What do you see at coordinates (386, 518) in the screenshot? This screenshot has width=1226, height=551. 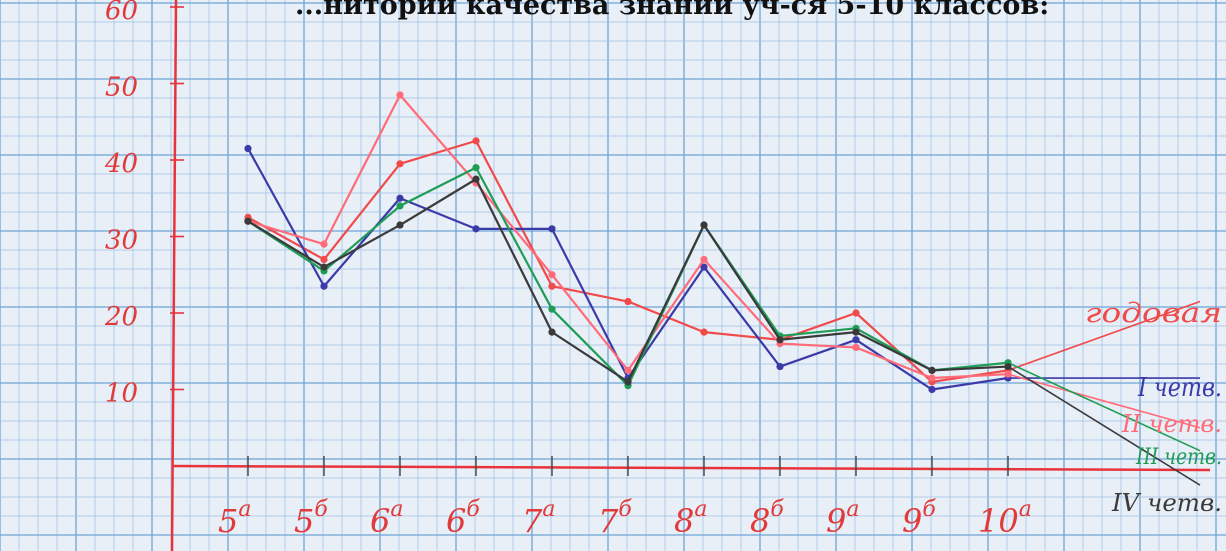 I see `x-tick-label: 6а` at bounding box center [386, 518].